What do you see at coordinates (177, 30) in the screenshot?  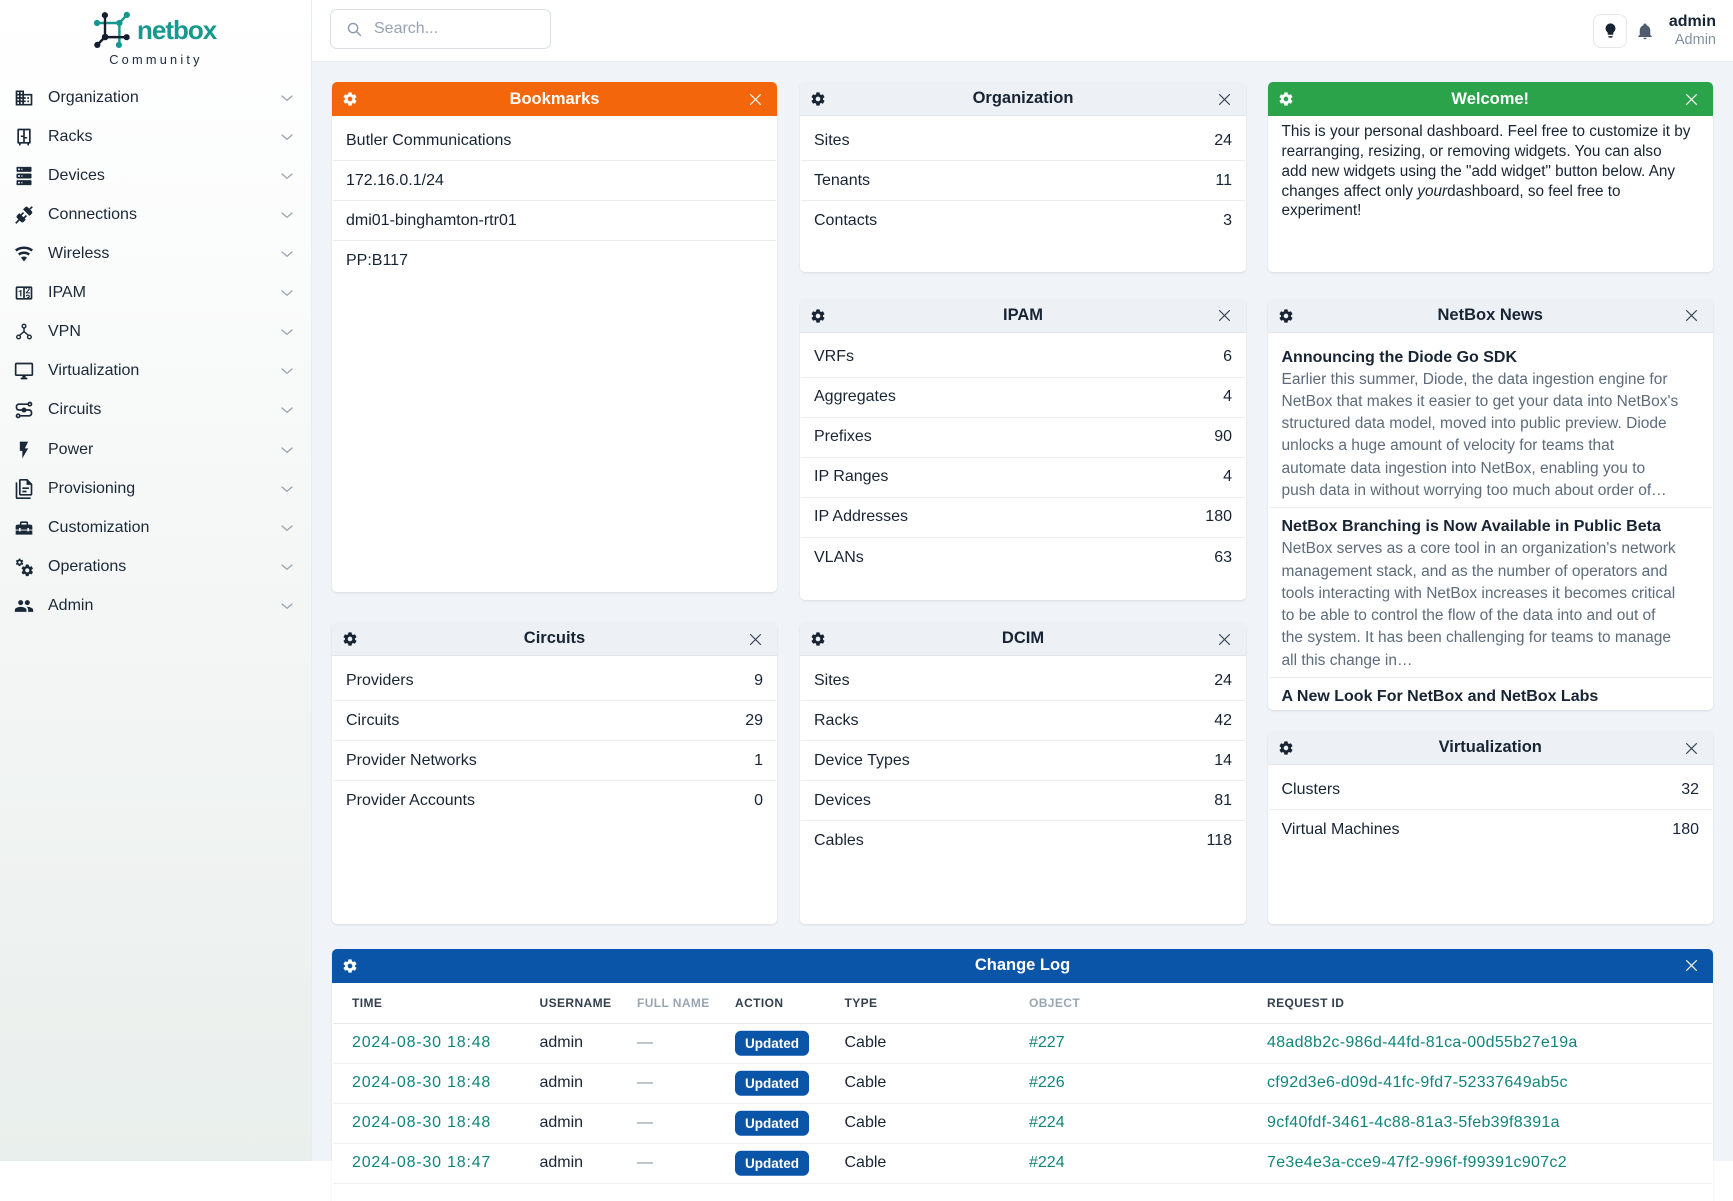 I see `svg-text: netbox` at bounding box center [177, 30].